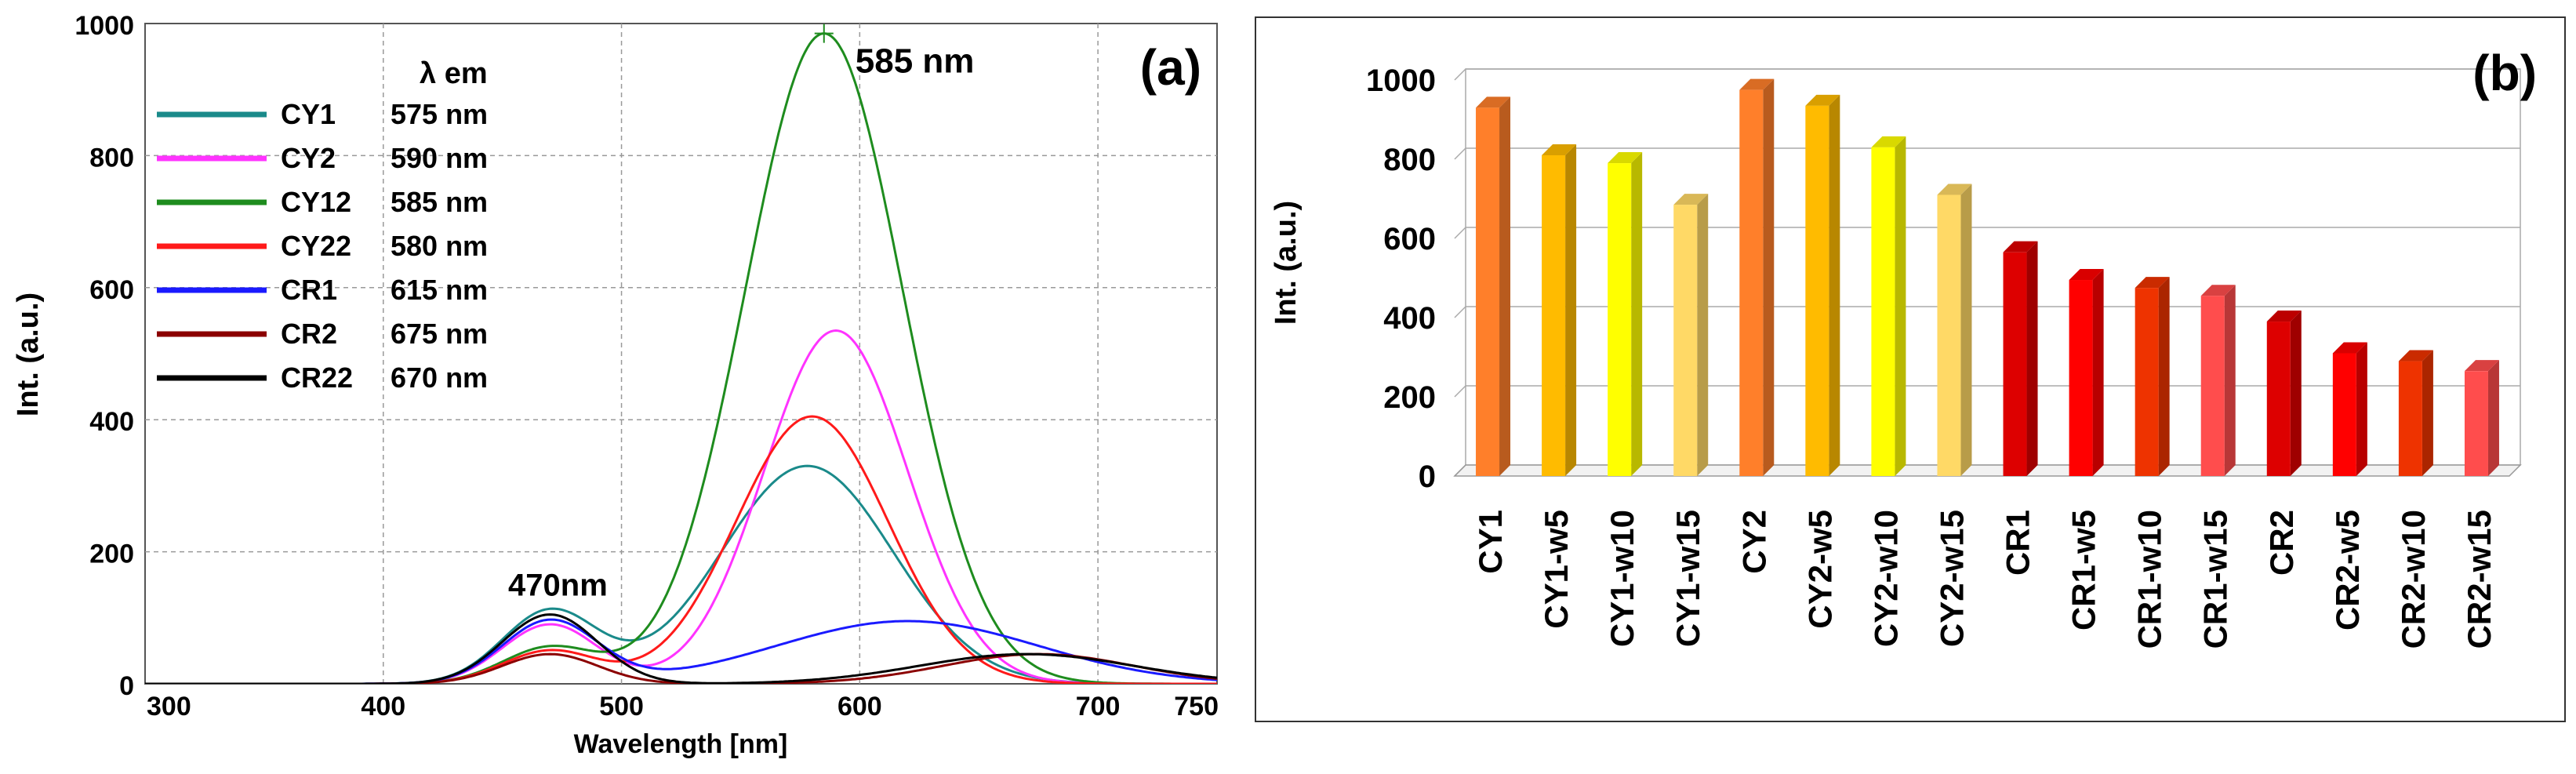  Describe the element at coordinates (1885, 578) in the screenshot. I see `x-tick-label: CY2-w10` at that location.